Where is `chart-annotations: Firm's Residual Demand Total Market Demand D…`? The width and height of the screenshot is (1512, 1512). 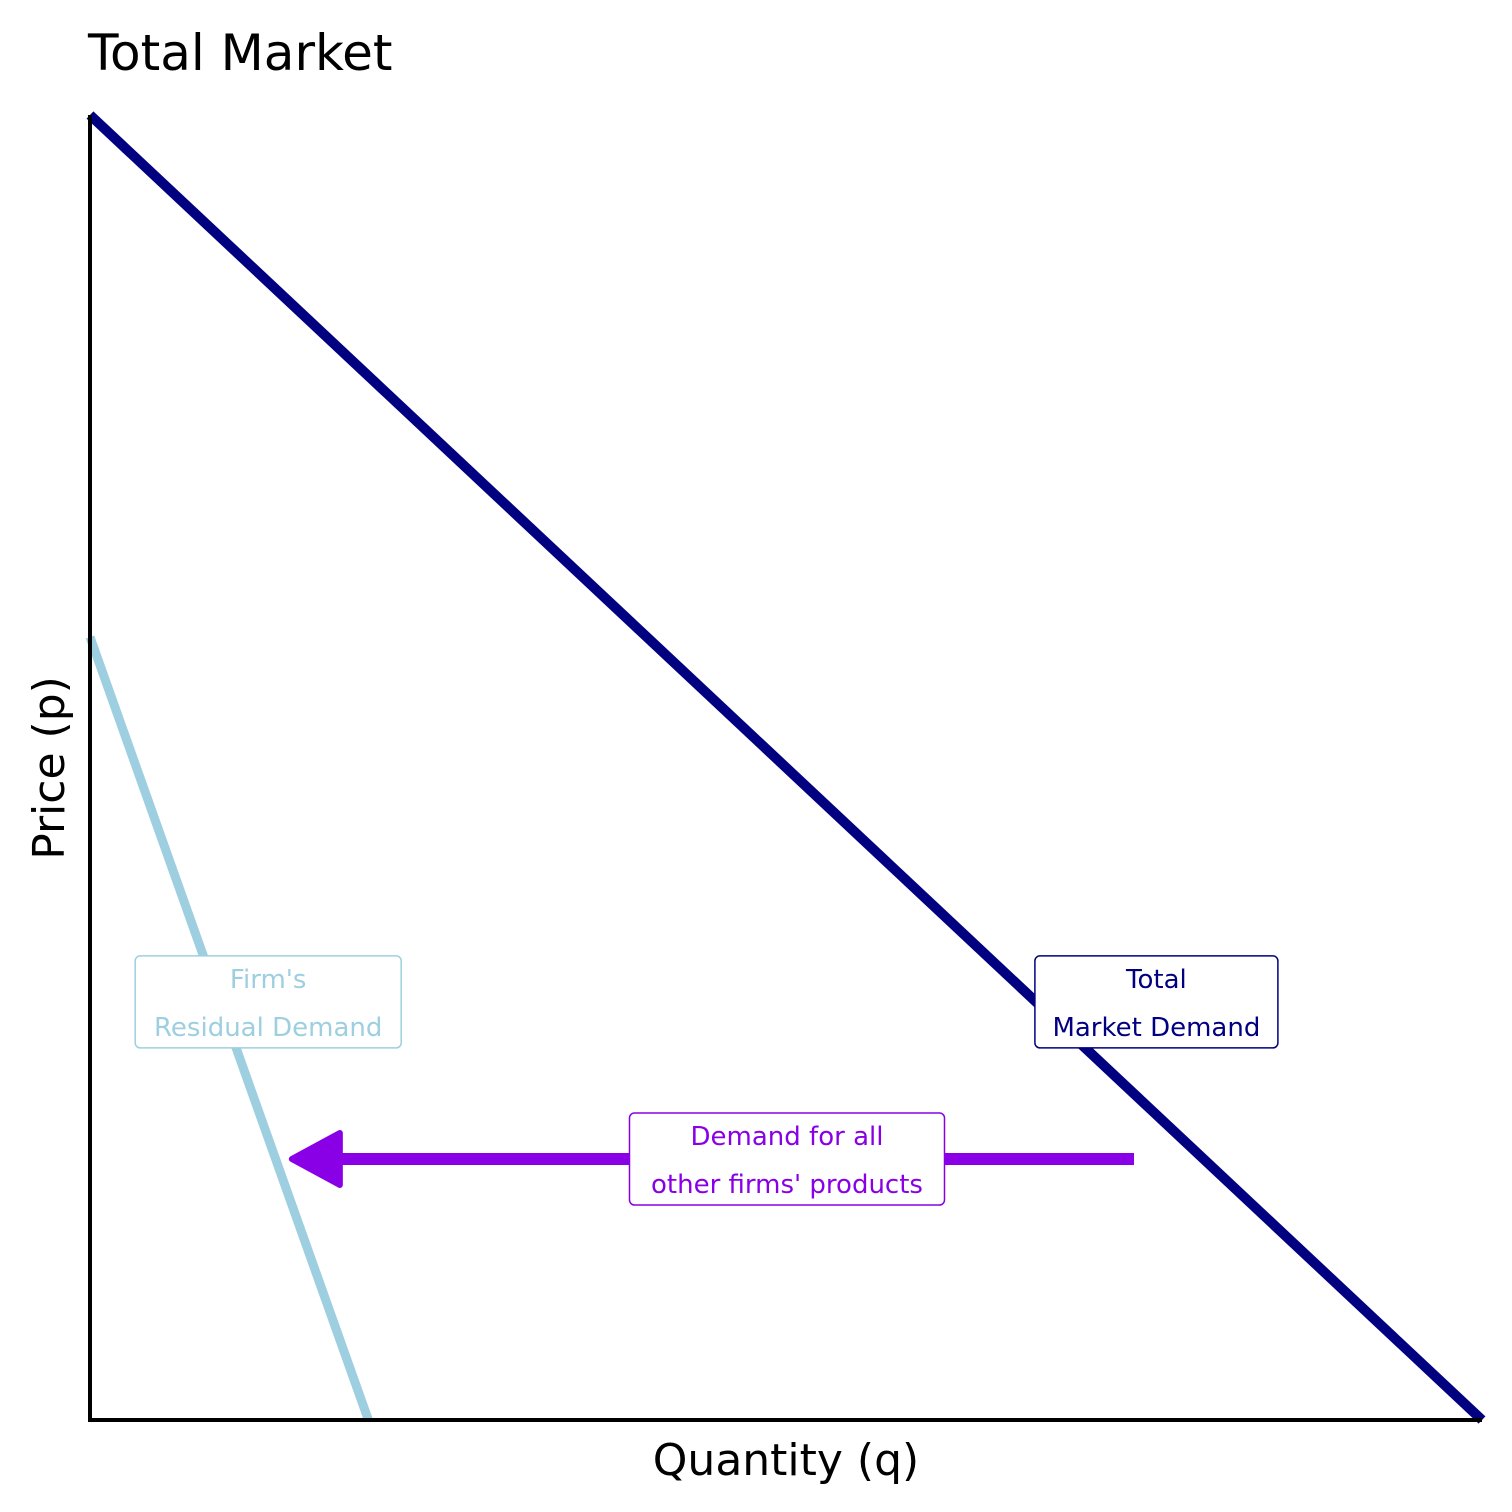
chart-annotations: Firm's Residual Demand Total Market Demand D… is located at coordinates (706, 1080).